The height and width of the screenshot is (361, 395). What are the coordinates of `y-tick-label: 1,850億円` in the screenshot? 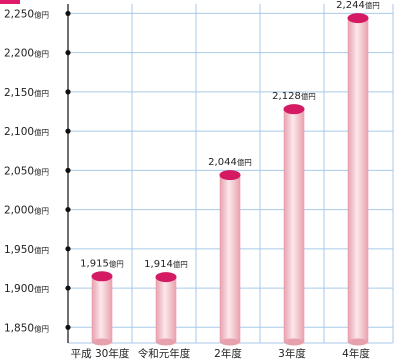 It's located at (26, 328).